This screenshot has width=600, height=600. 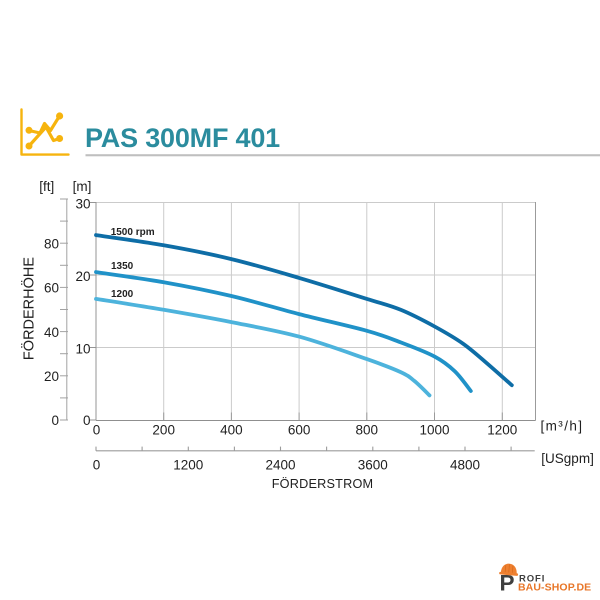 What do you see at coordinates (51, 288) in the screenshot?
I see `svg-text: 60` at bounding box center [51, 288].